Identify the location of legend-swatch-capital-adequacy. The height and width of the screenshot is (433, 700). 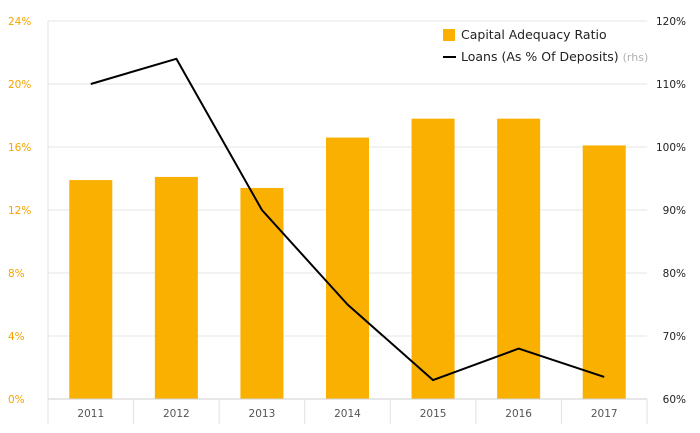
(449, 35).